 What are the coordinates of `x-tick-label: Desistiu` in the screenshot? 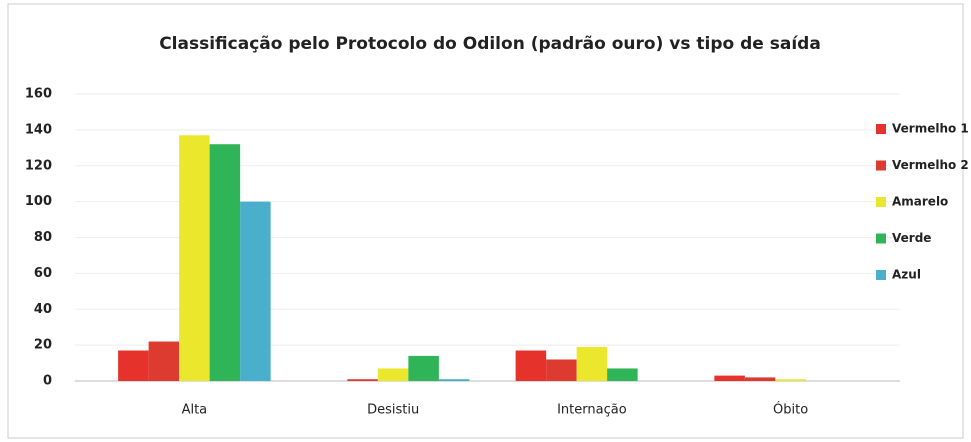 It's located at (393, 410).